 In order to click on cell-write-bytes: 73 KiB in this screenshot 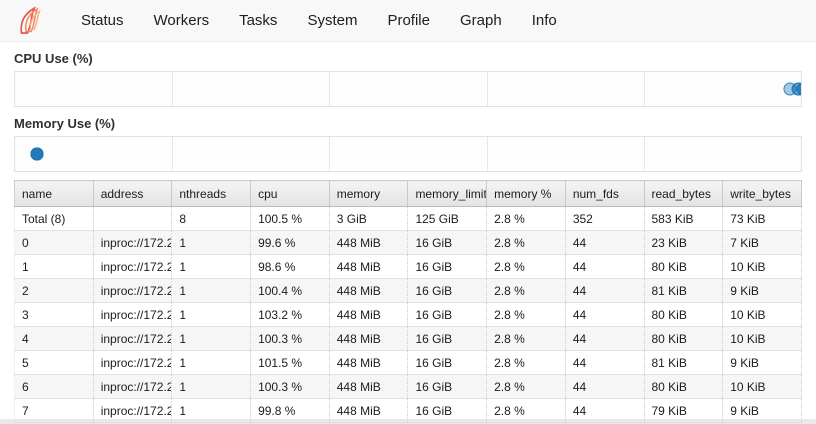, I will do `click(762, 218)`.